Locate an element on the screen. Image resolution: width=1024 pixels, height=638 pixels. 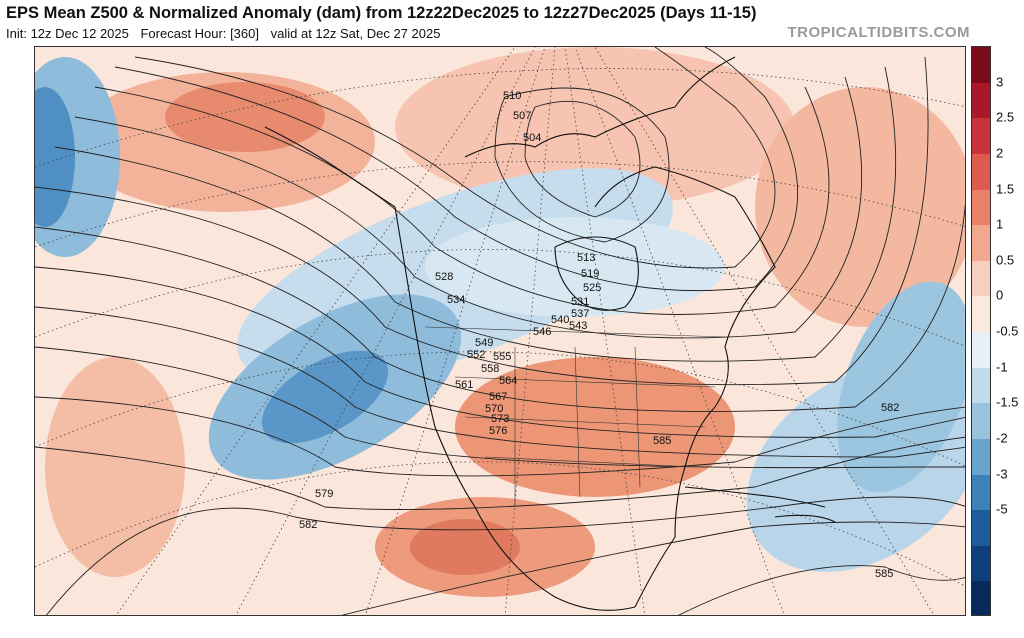
colorbar-label: -1.5 is located at coordinates (1007, 402).